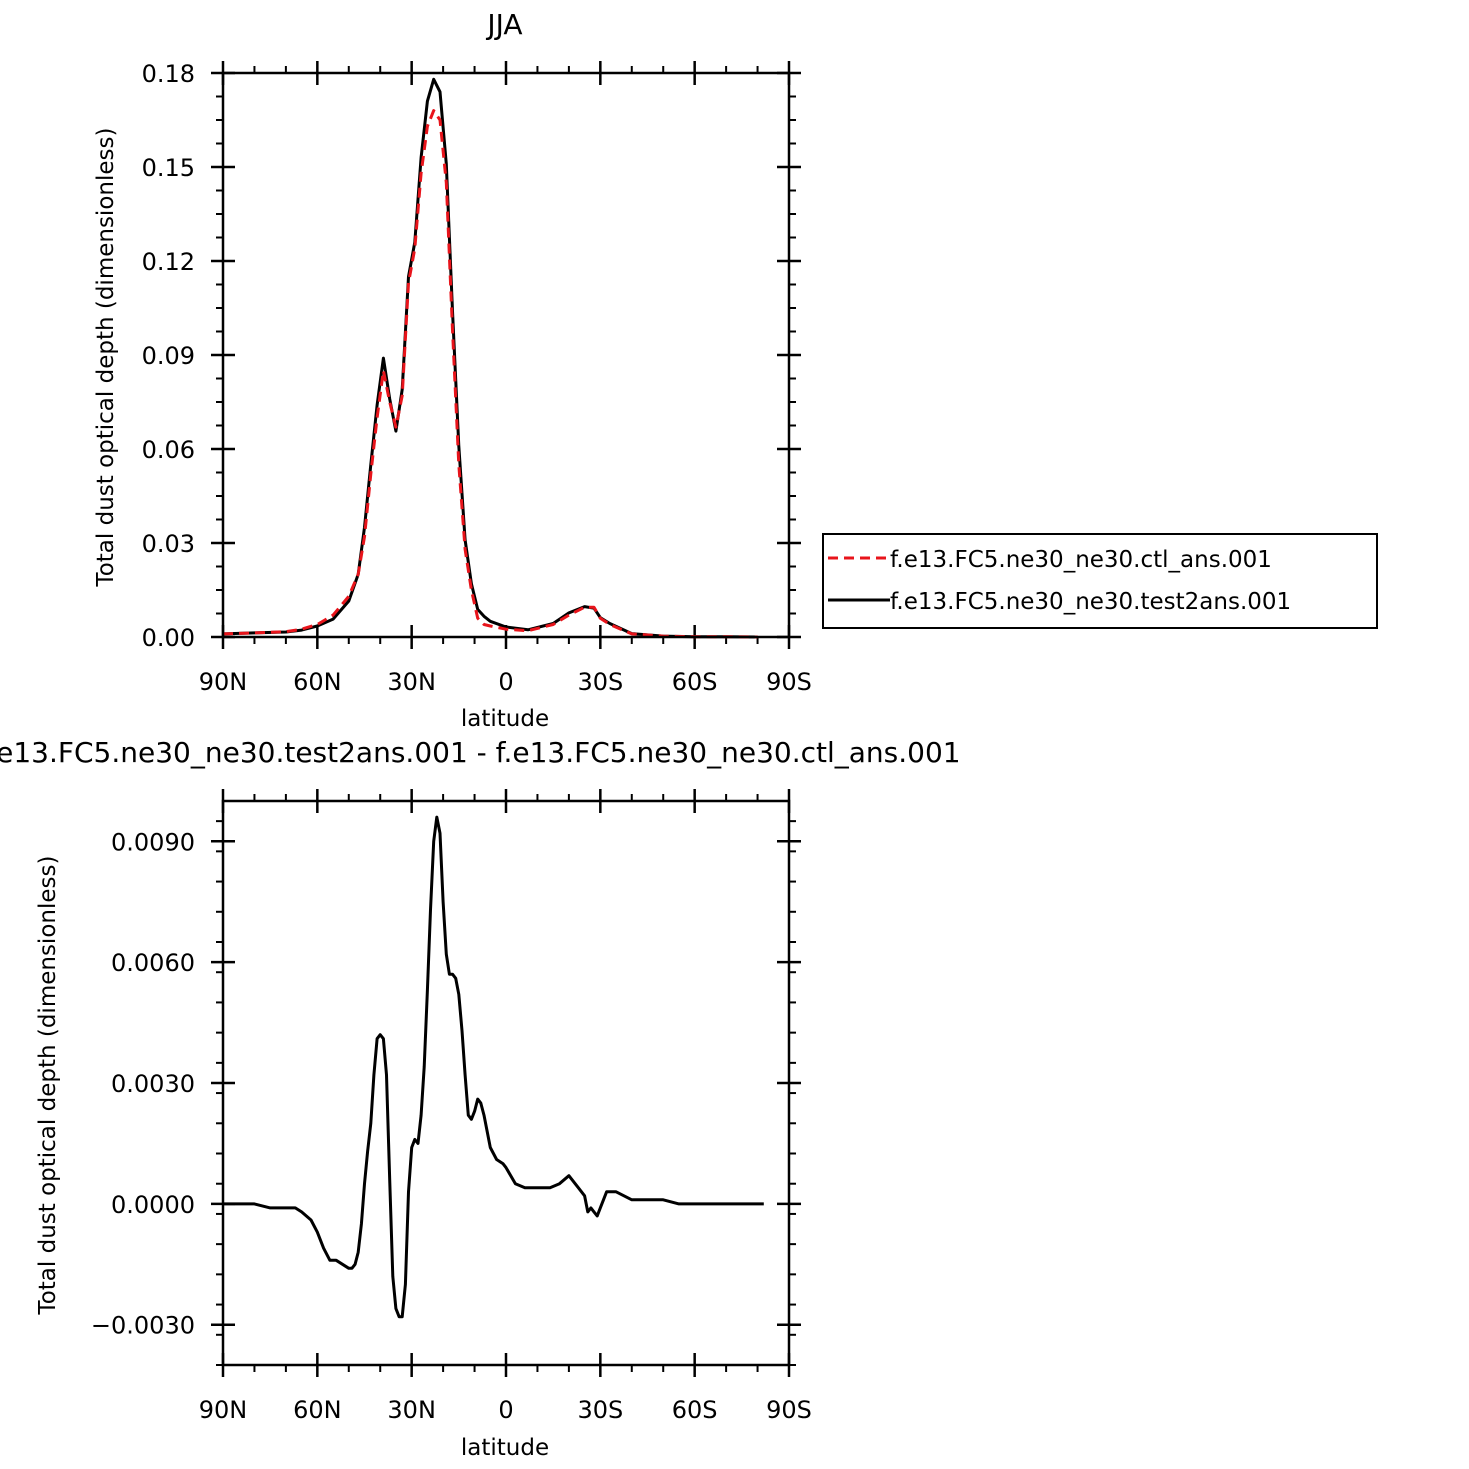 The height and width of the screenshot is (1469, 1469). What do you see at coordinates (1081, 560) in the screenshot?
I see `legend-label-ctl: f.e13.FC5.ne30_ne30.ctl_ans.001` at bounding box center [1081, 560].